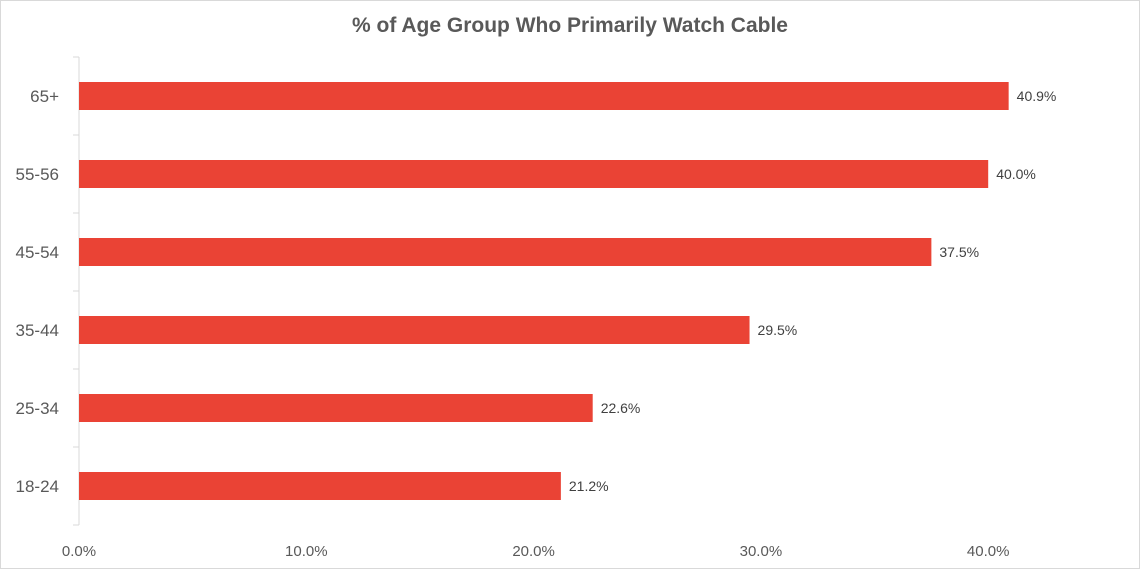  What do you see at coordinates (589, 486) in the screenshot?
I see `data-label: 21.2%` at bounding box center [589, 486].